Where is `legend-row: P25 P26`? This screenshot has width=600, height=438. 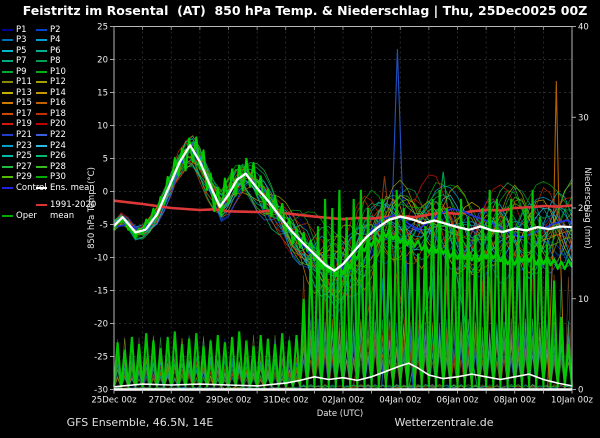
legend-row: P25 P26 is located at coordinates (58, 156).